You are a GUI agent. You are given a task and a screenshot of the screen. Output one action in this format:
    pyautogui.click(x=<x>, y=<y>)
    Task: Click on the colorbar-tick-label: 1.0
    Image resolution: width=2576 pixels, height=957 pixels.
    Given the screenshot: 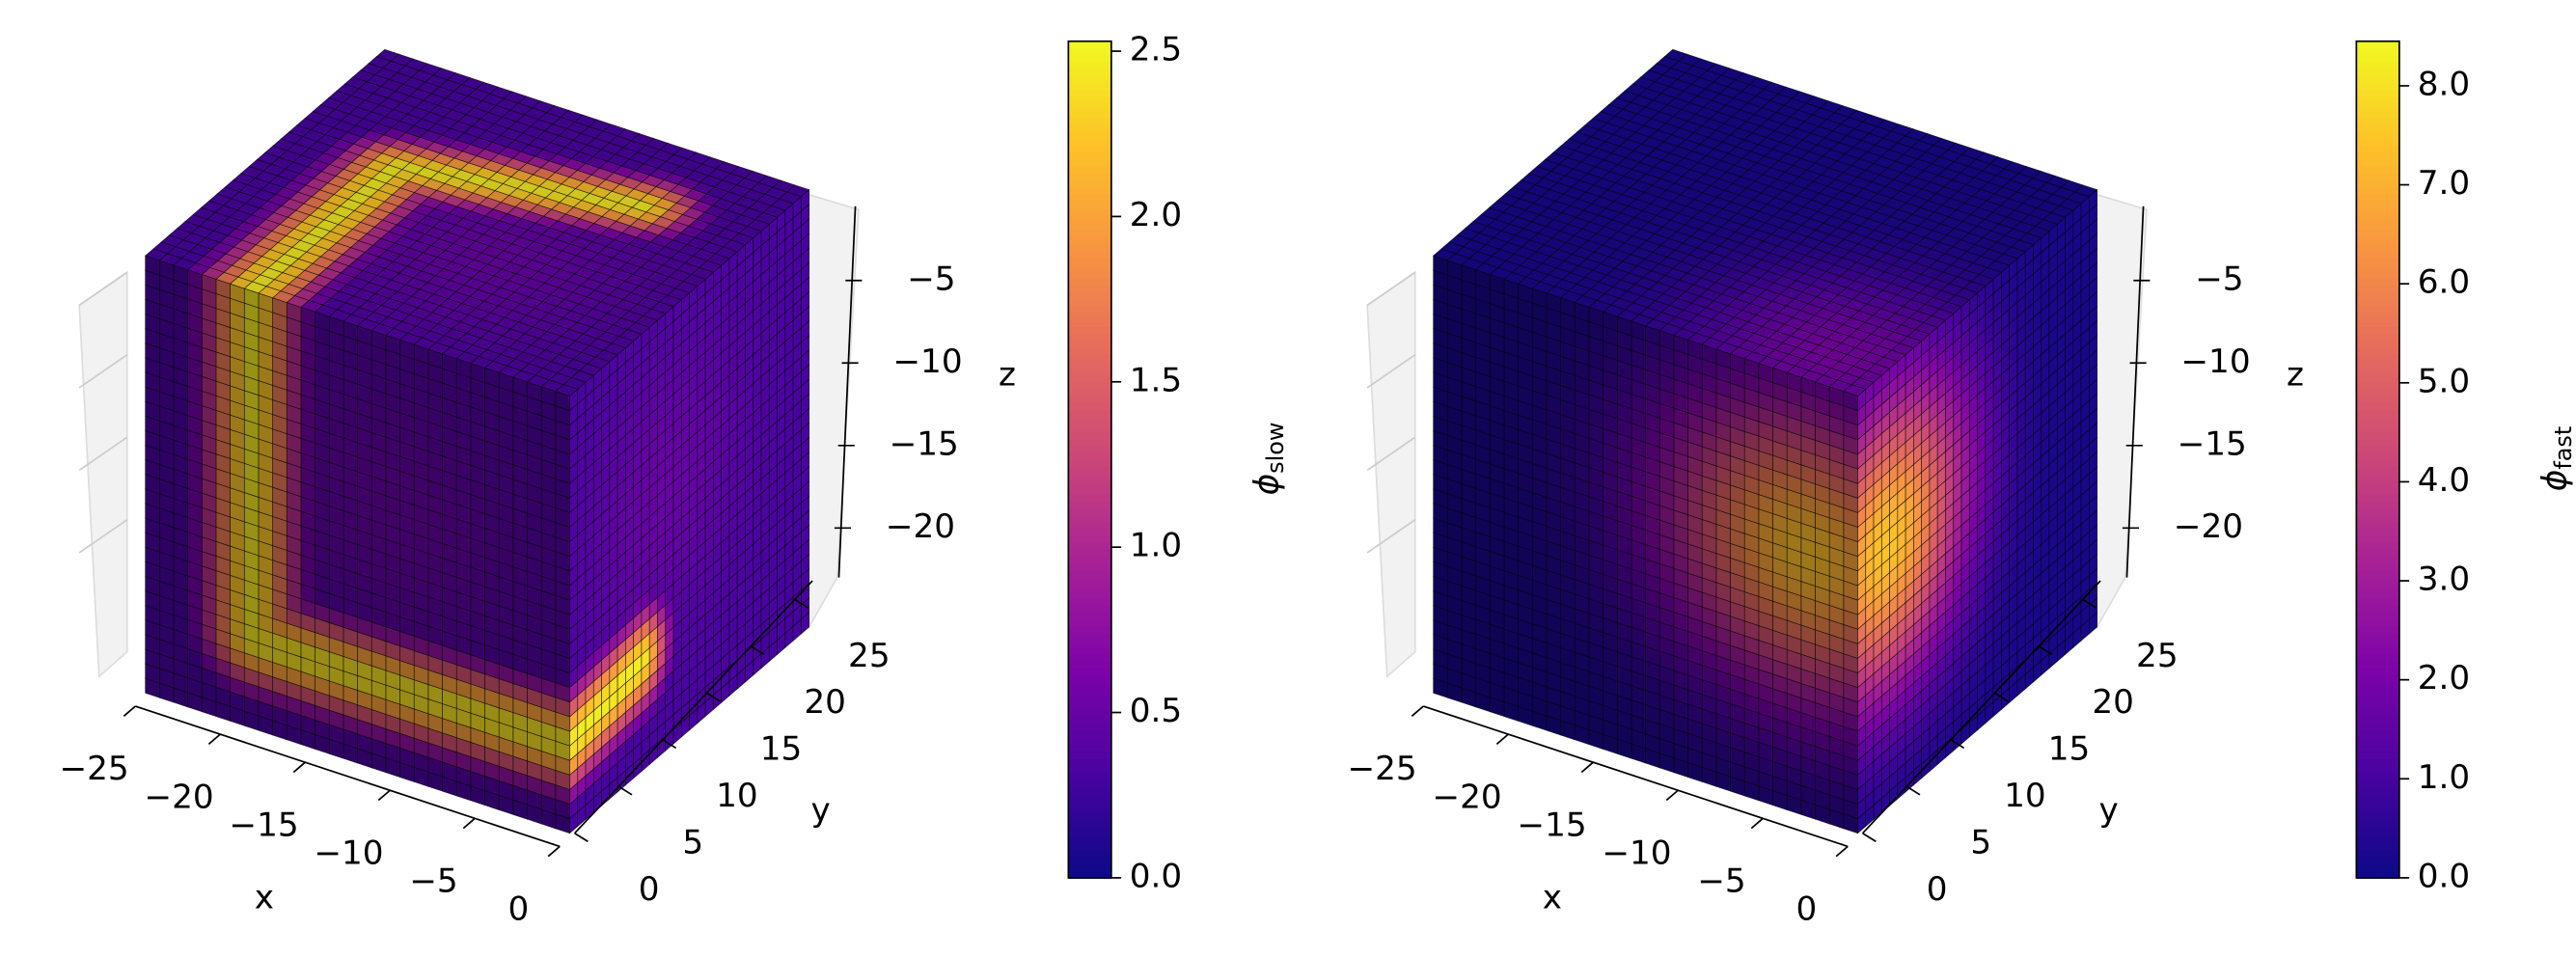 What is the action you would take?
    pyautogui.click(x=1156, y=546)
    